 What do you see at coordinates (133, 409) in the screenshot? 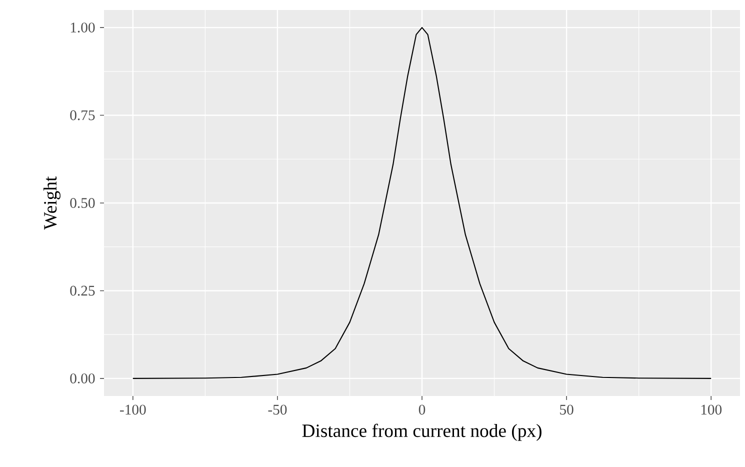
I see `x-tick-label: -100` at bounding box center [133, 409].